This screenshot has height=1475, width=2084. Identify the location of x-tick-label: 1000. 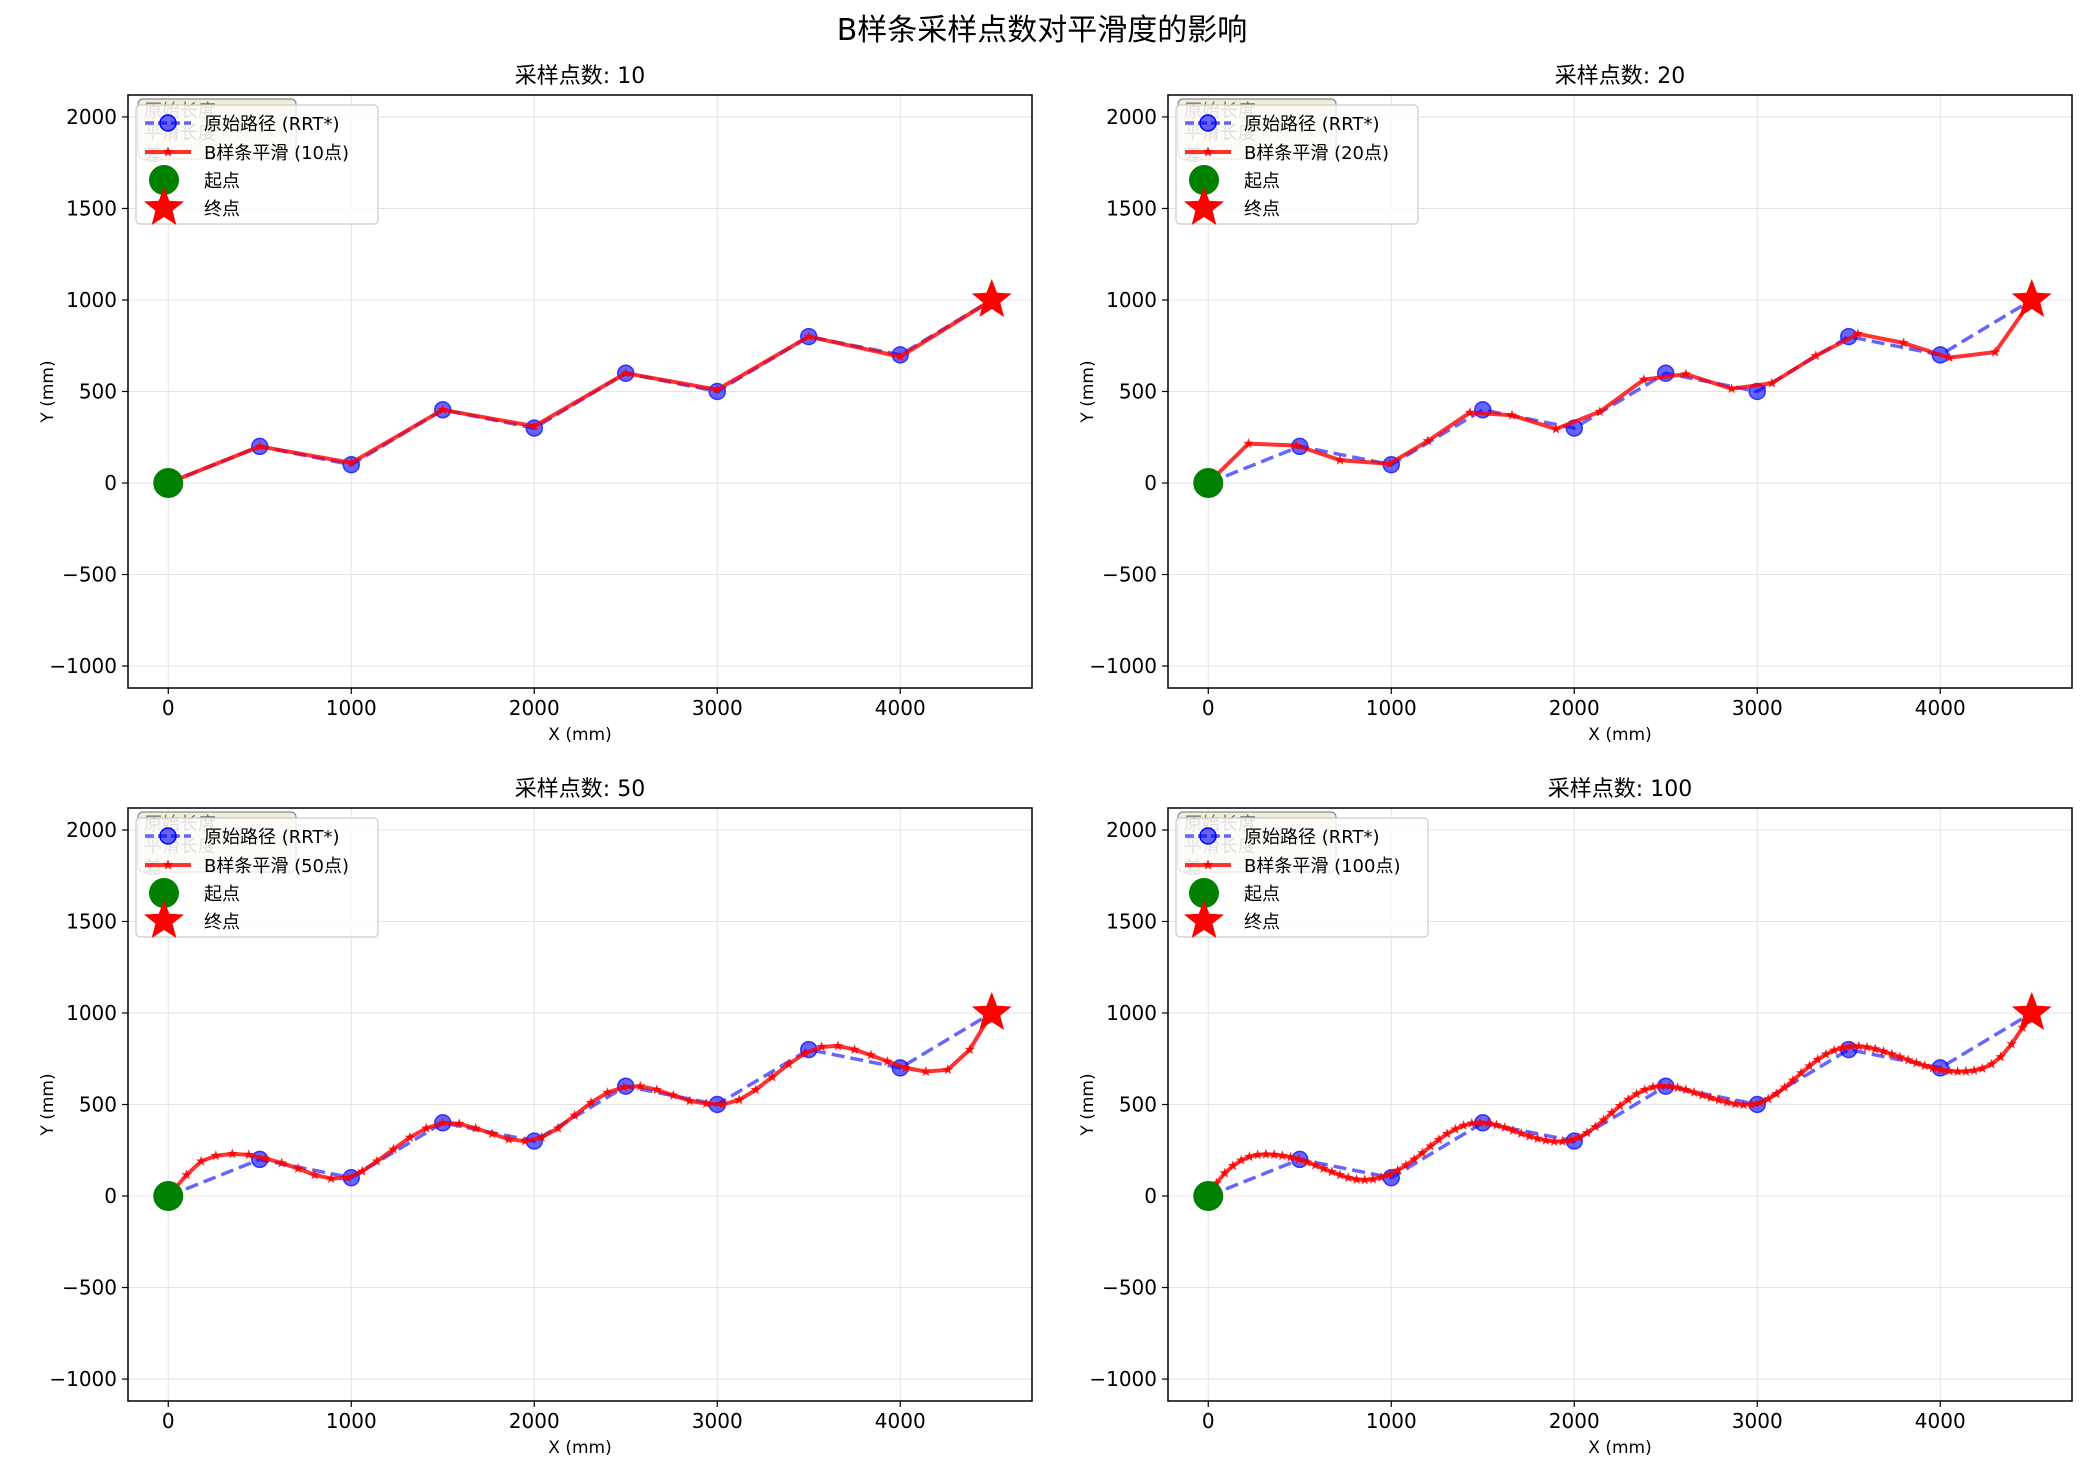
(351, 708).